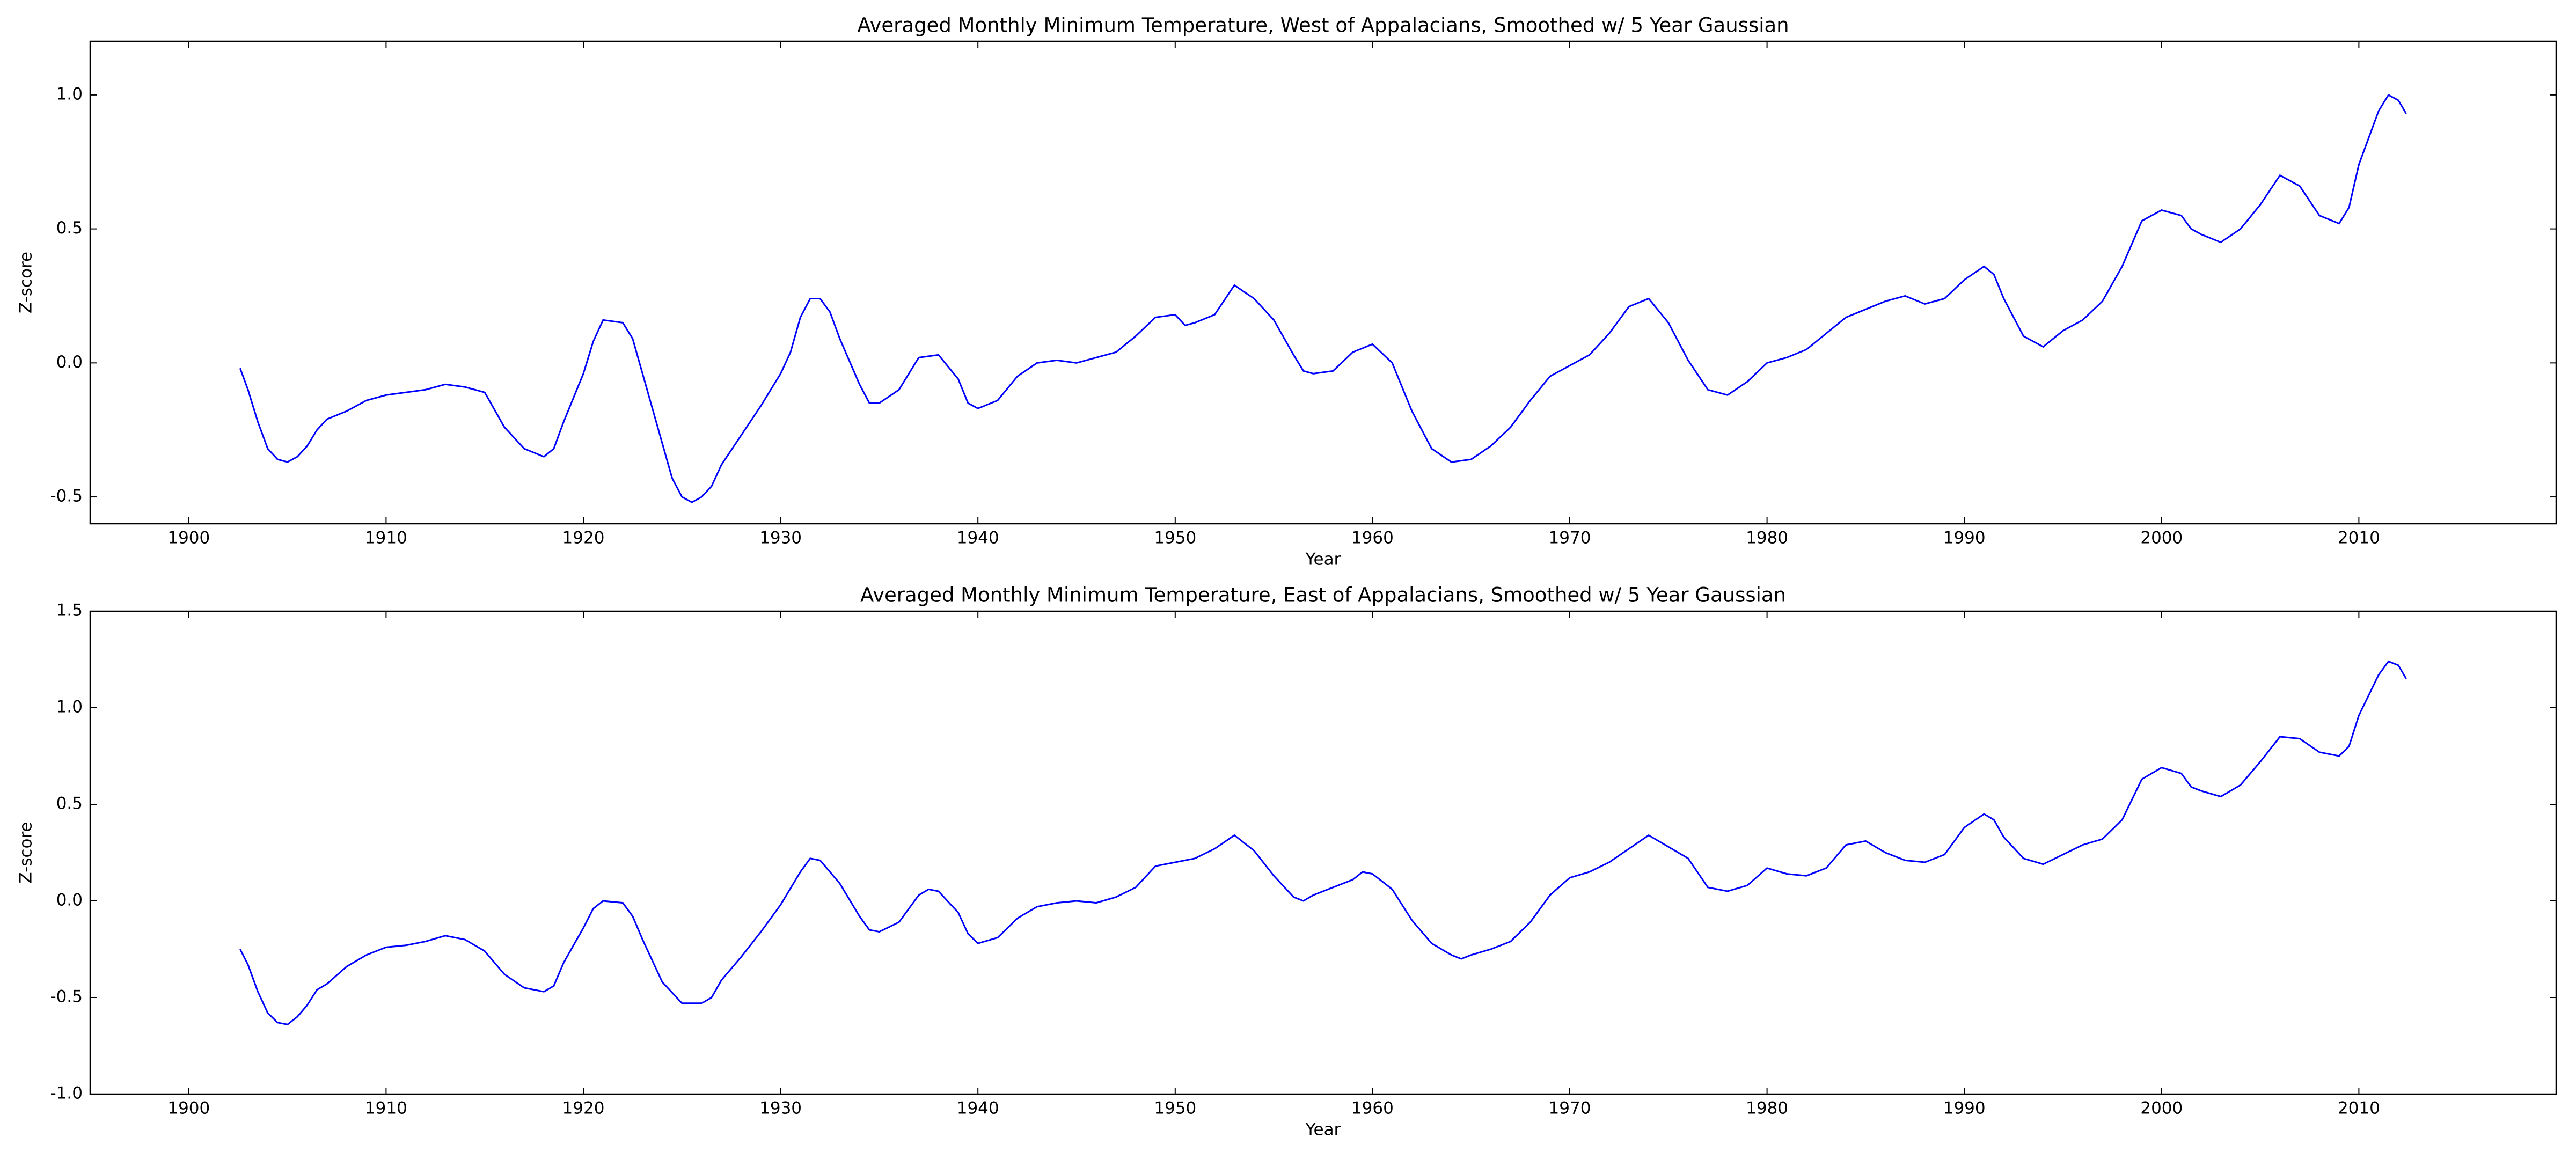 The width and height of the screenshot is (2576, 1159). What do you see at coordinates (66, 1093) in the screenshot?
I see `y-tick-label: -1.0` at bounding box center [66, 1093].